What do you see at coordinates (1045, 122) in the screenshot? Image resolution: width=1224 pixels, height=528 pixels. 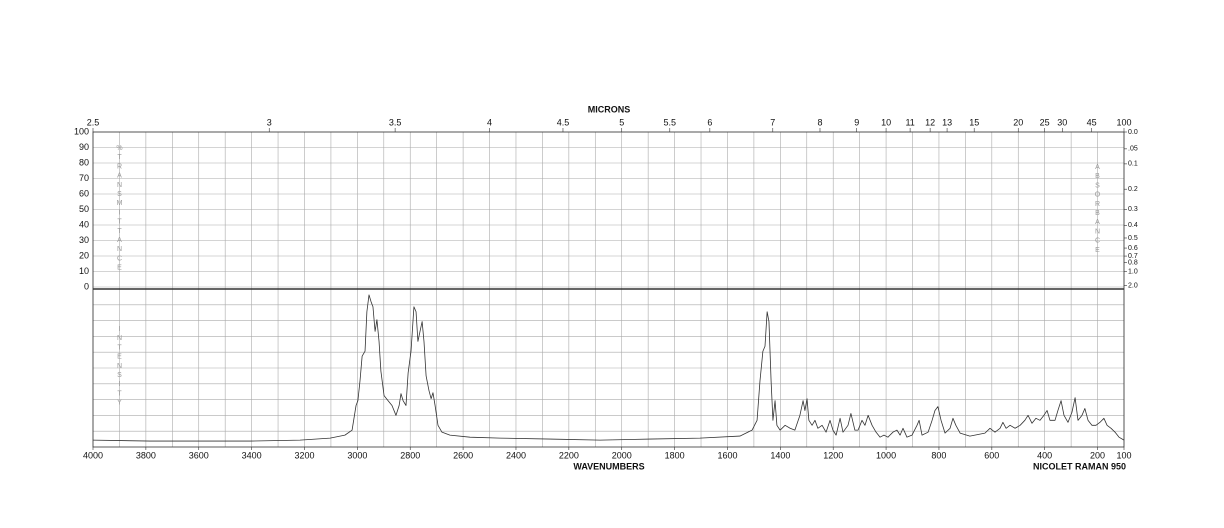 I see `x2-tick-label: 25` at bounding box center [1045, 122].